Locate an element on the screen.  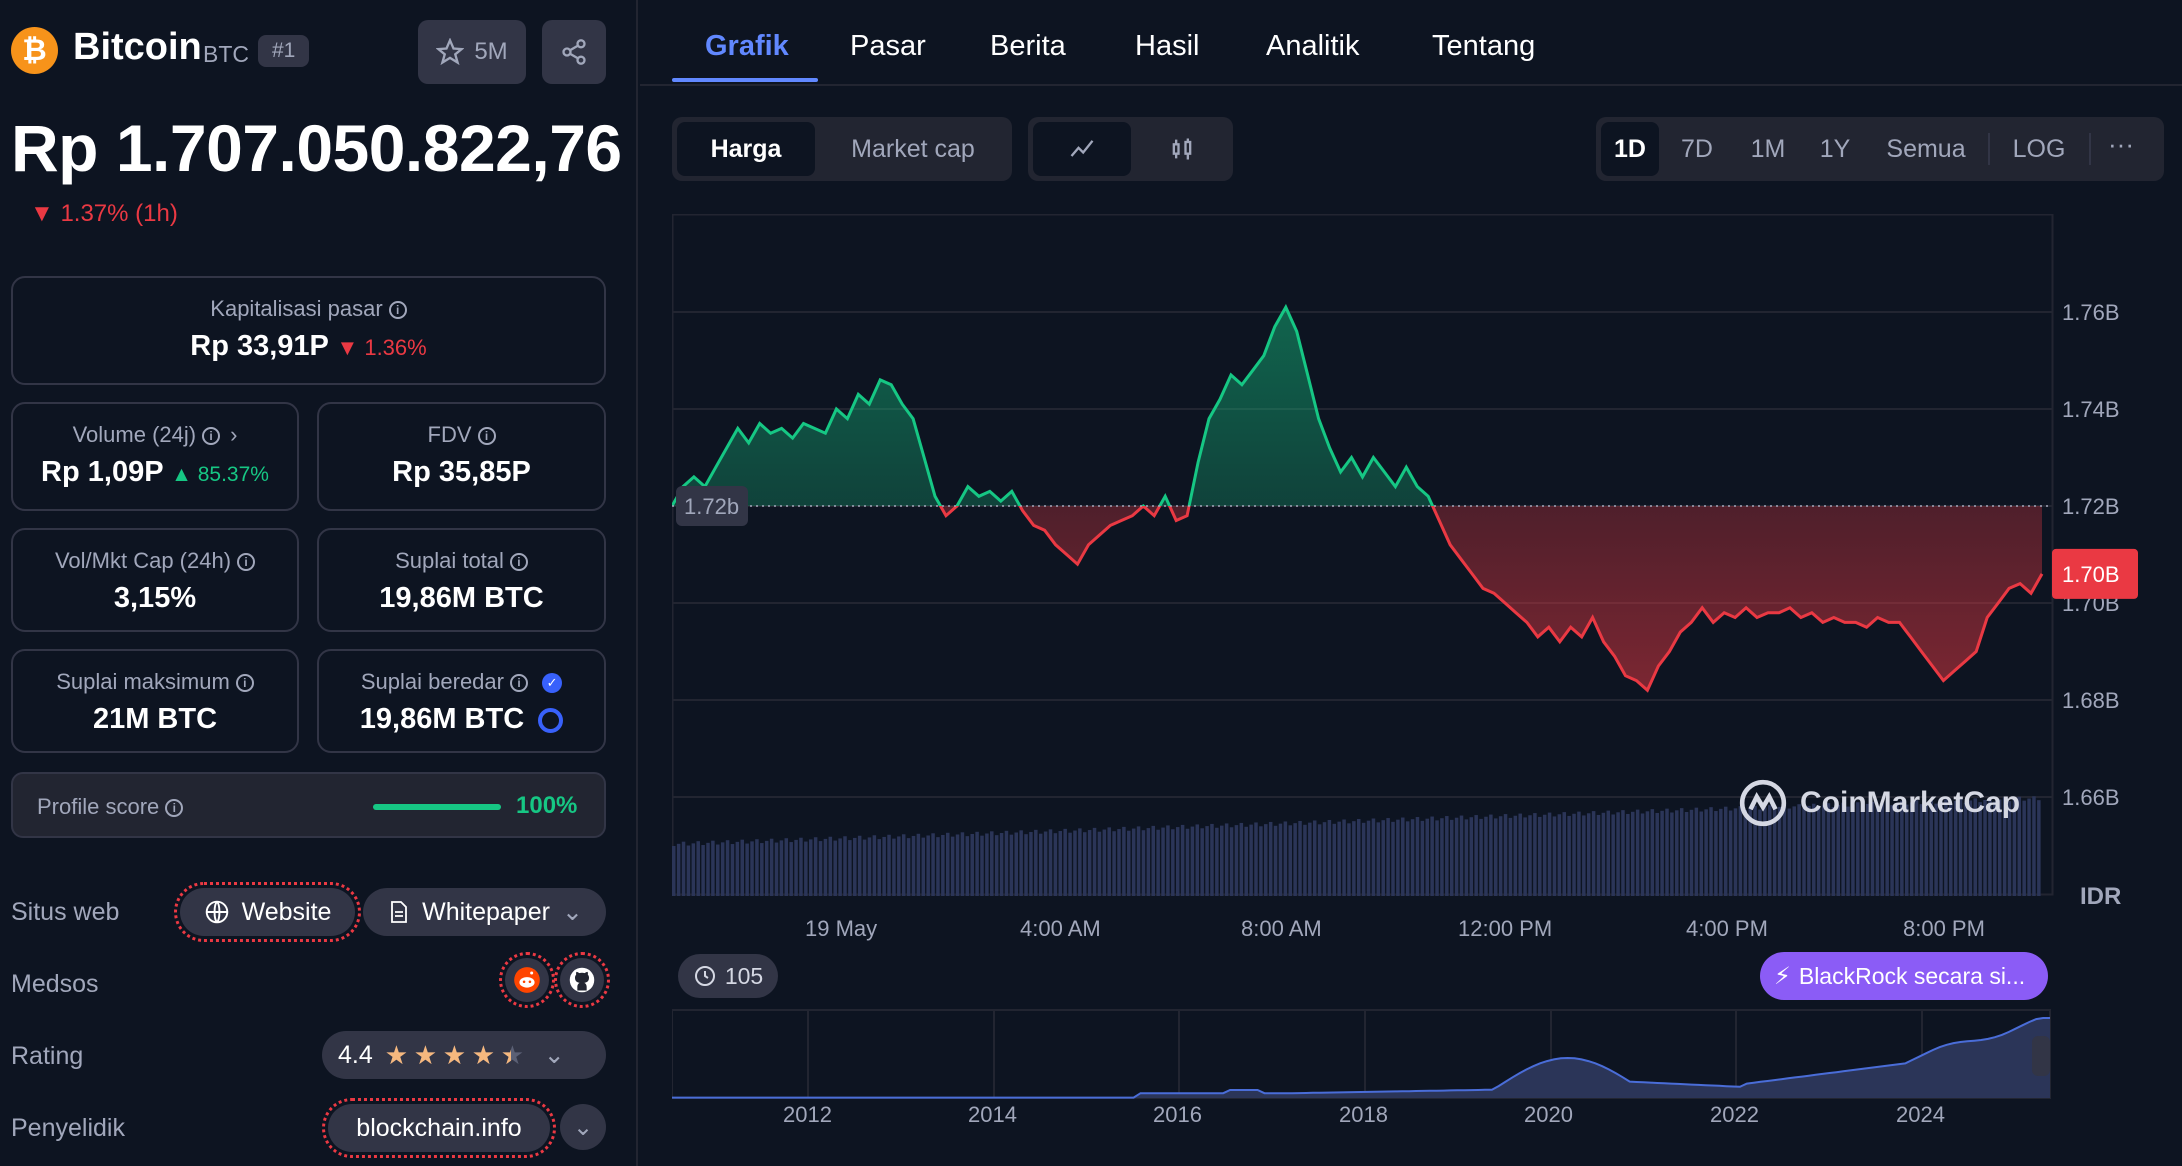
rank-badge: #1 is located at coordinates (284, 51).